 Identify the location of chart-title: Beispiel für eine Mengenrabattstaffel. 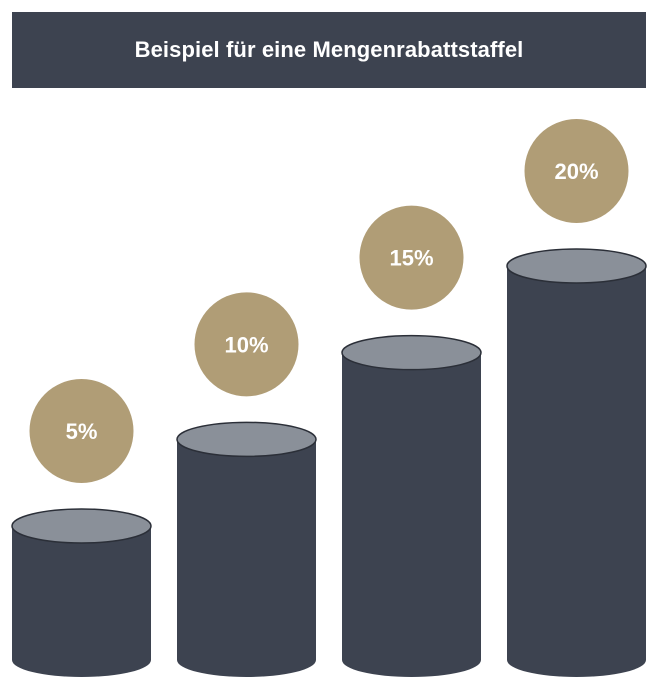
(329, 49).